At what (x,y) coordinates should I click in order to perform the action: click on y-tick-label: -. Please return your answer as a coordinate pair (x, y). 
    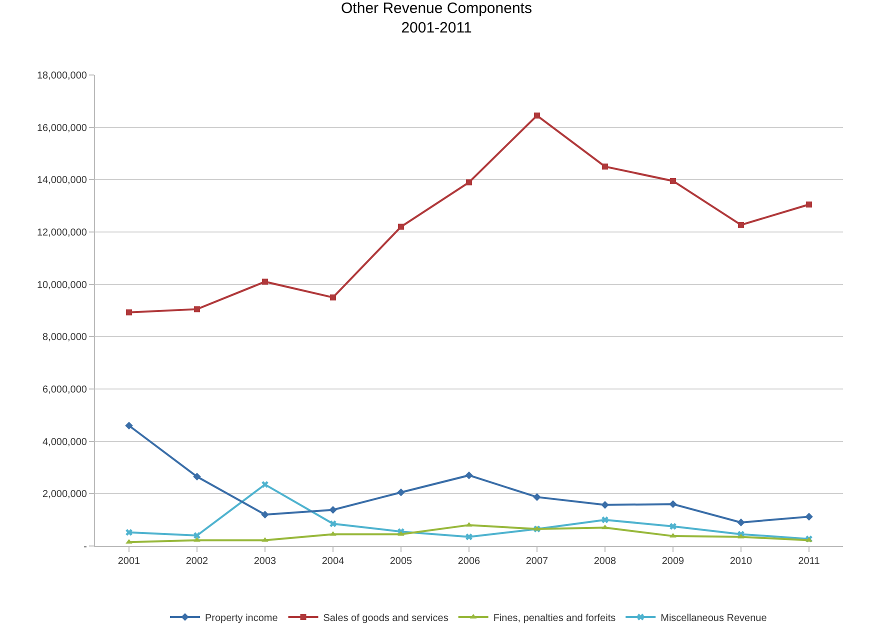
    Looking at the image, I should click on (85, 547).